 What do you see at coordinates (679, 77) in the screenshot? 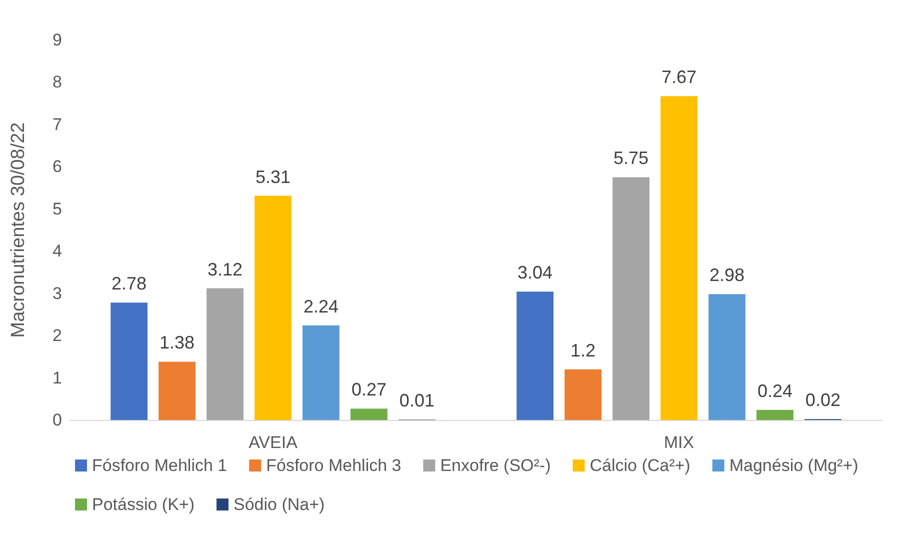
I see `data-label: 7.67` at bounding box center [679, 77].